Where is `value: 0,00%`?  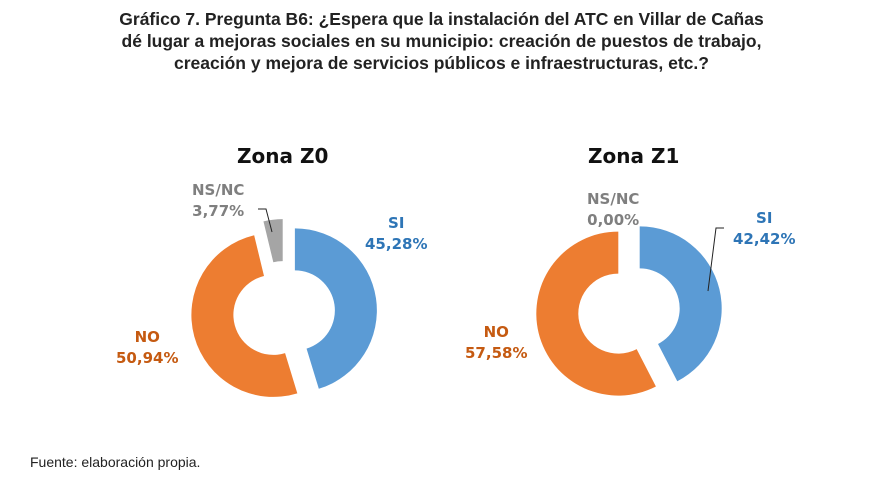 value: 0,00% is located at coordinates (613, 220).